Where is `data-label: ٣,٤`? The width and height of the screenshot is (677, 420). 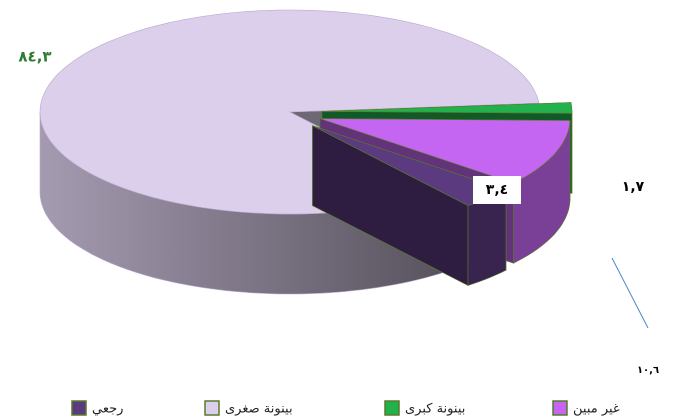 data-label: ٣,٤ is located at coordinates (497, 190).